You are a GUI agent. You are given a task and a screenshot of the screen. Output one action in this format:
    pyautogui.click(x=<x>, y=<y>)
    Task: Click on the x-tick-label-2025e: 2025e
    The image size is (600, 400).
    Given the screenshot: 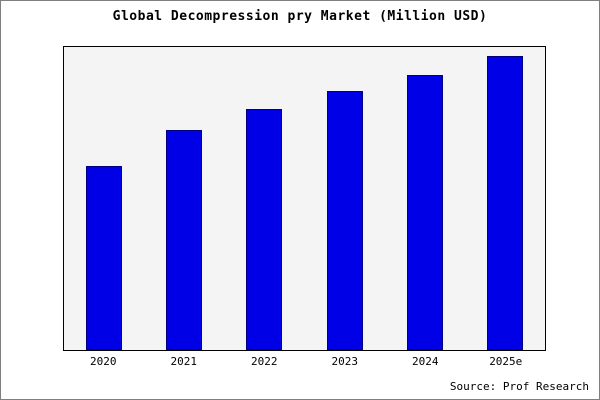 What is the action you would take?
    pyautogui.click(x=506, y=361)
    